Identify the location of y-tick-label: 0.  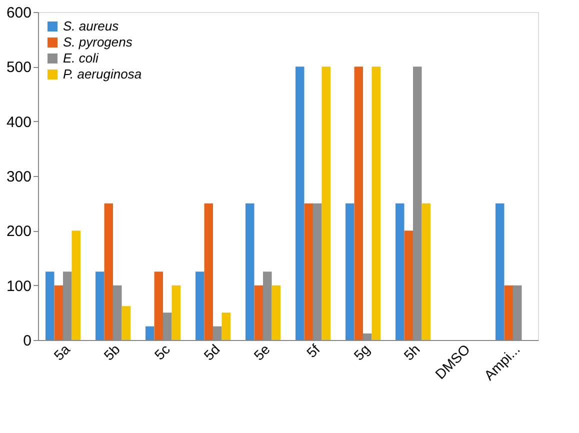
(27, 341).